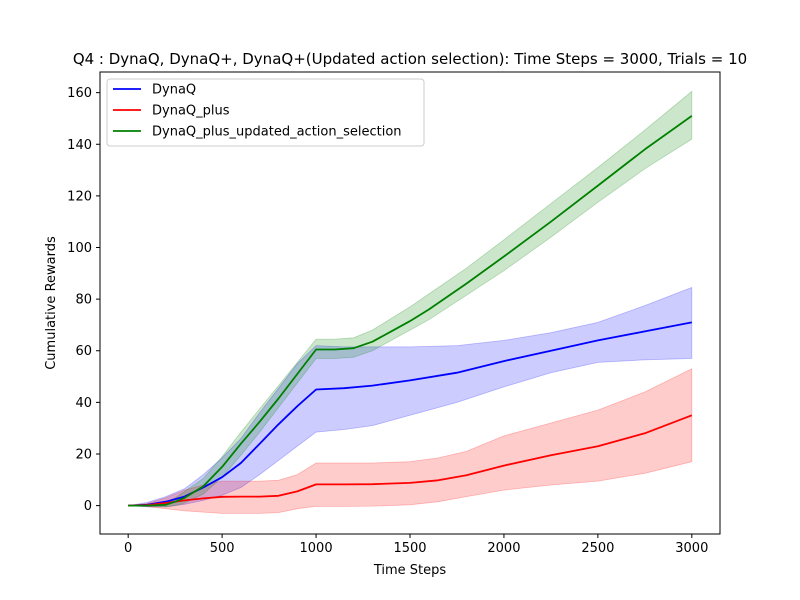 The height and width of the screenshot is (600, 800). Describe the element at coordinates (410, 460) in the screenshot. I see `line-dynaq-plus` at that location.